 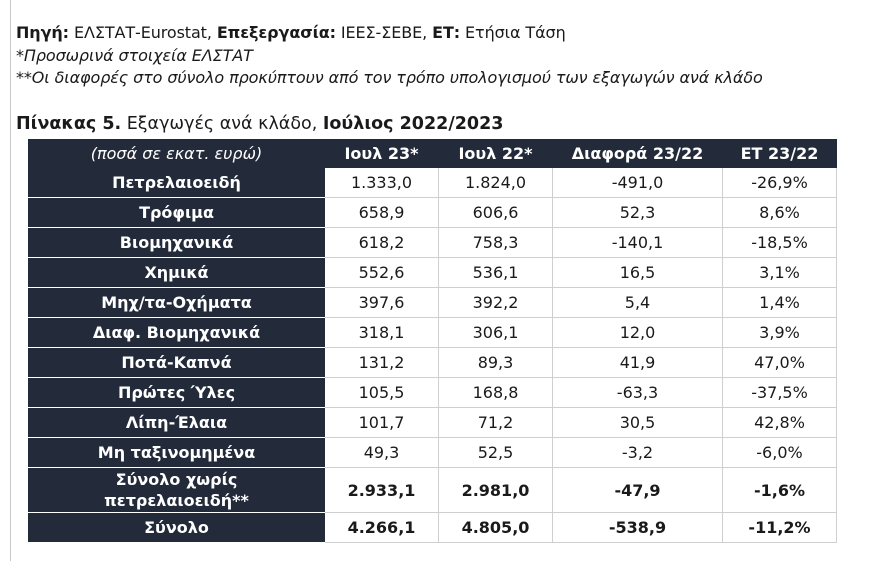 What do you see at coordinates (381, 422) in the screenshot?
I see `cell-jul-23: 101,7` at bounding box center [381, 422].